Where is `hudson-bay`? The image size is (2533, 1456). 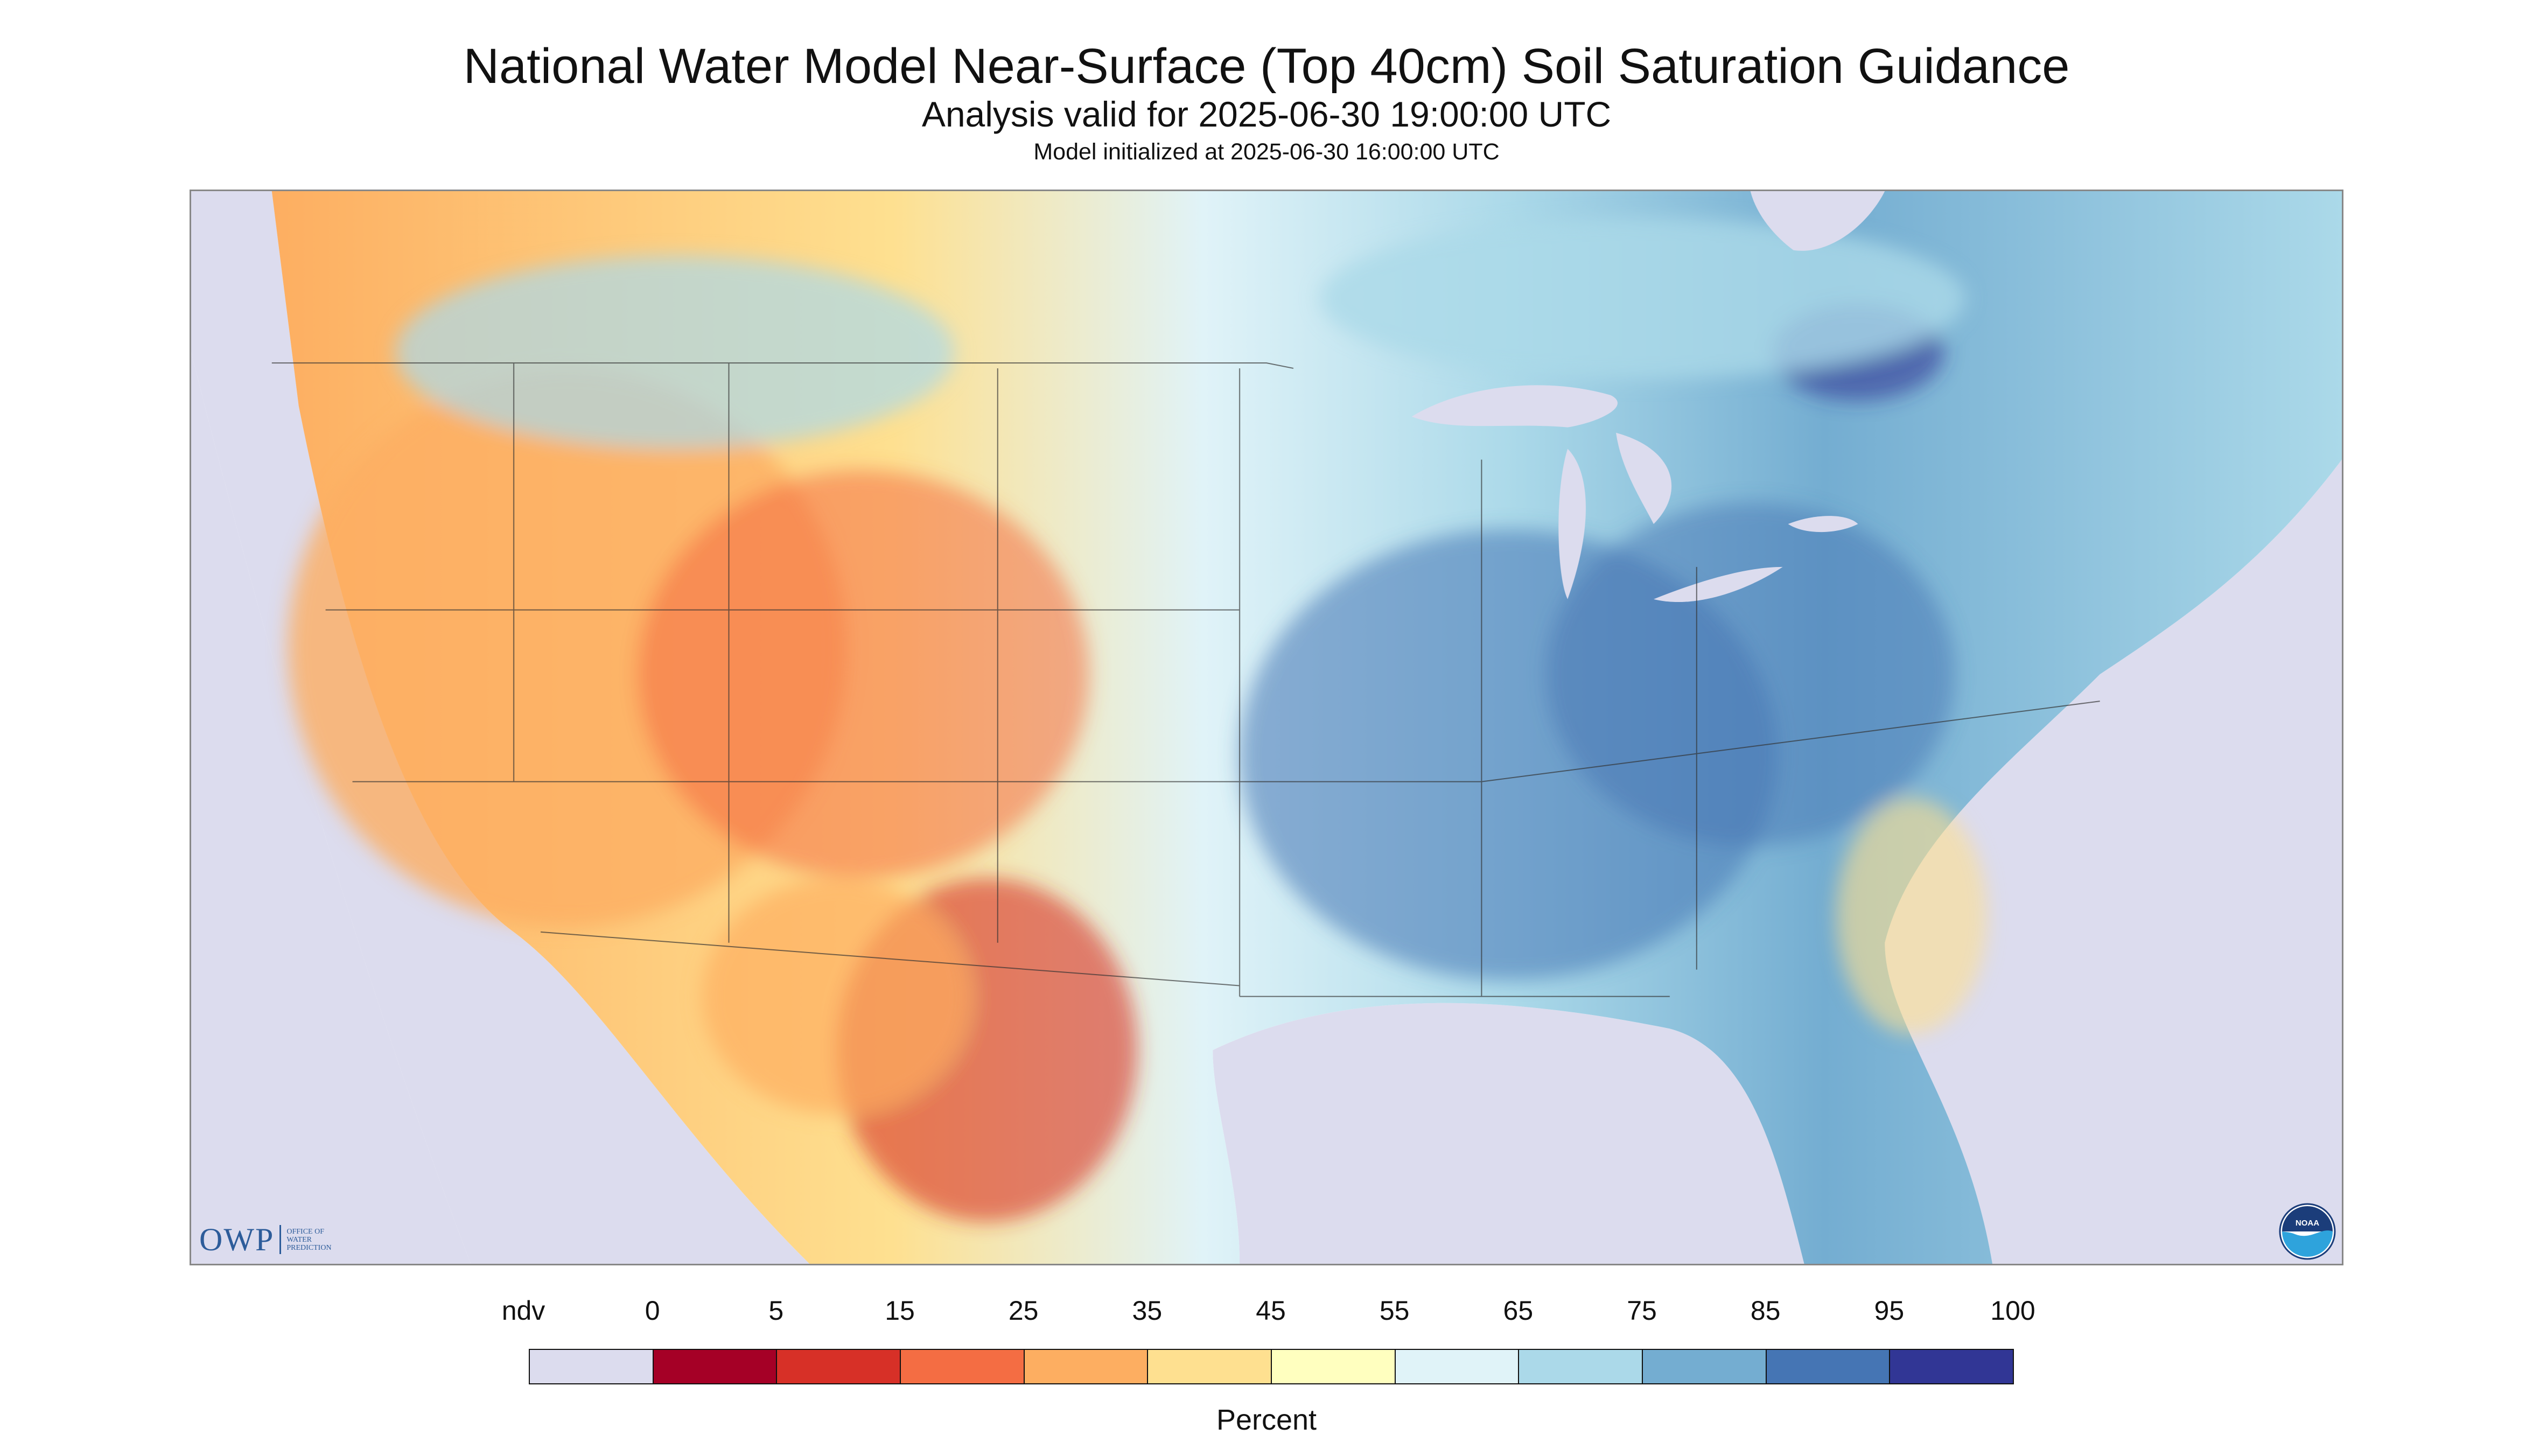 hudson-bay is located at coordinates (1818, 221).